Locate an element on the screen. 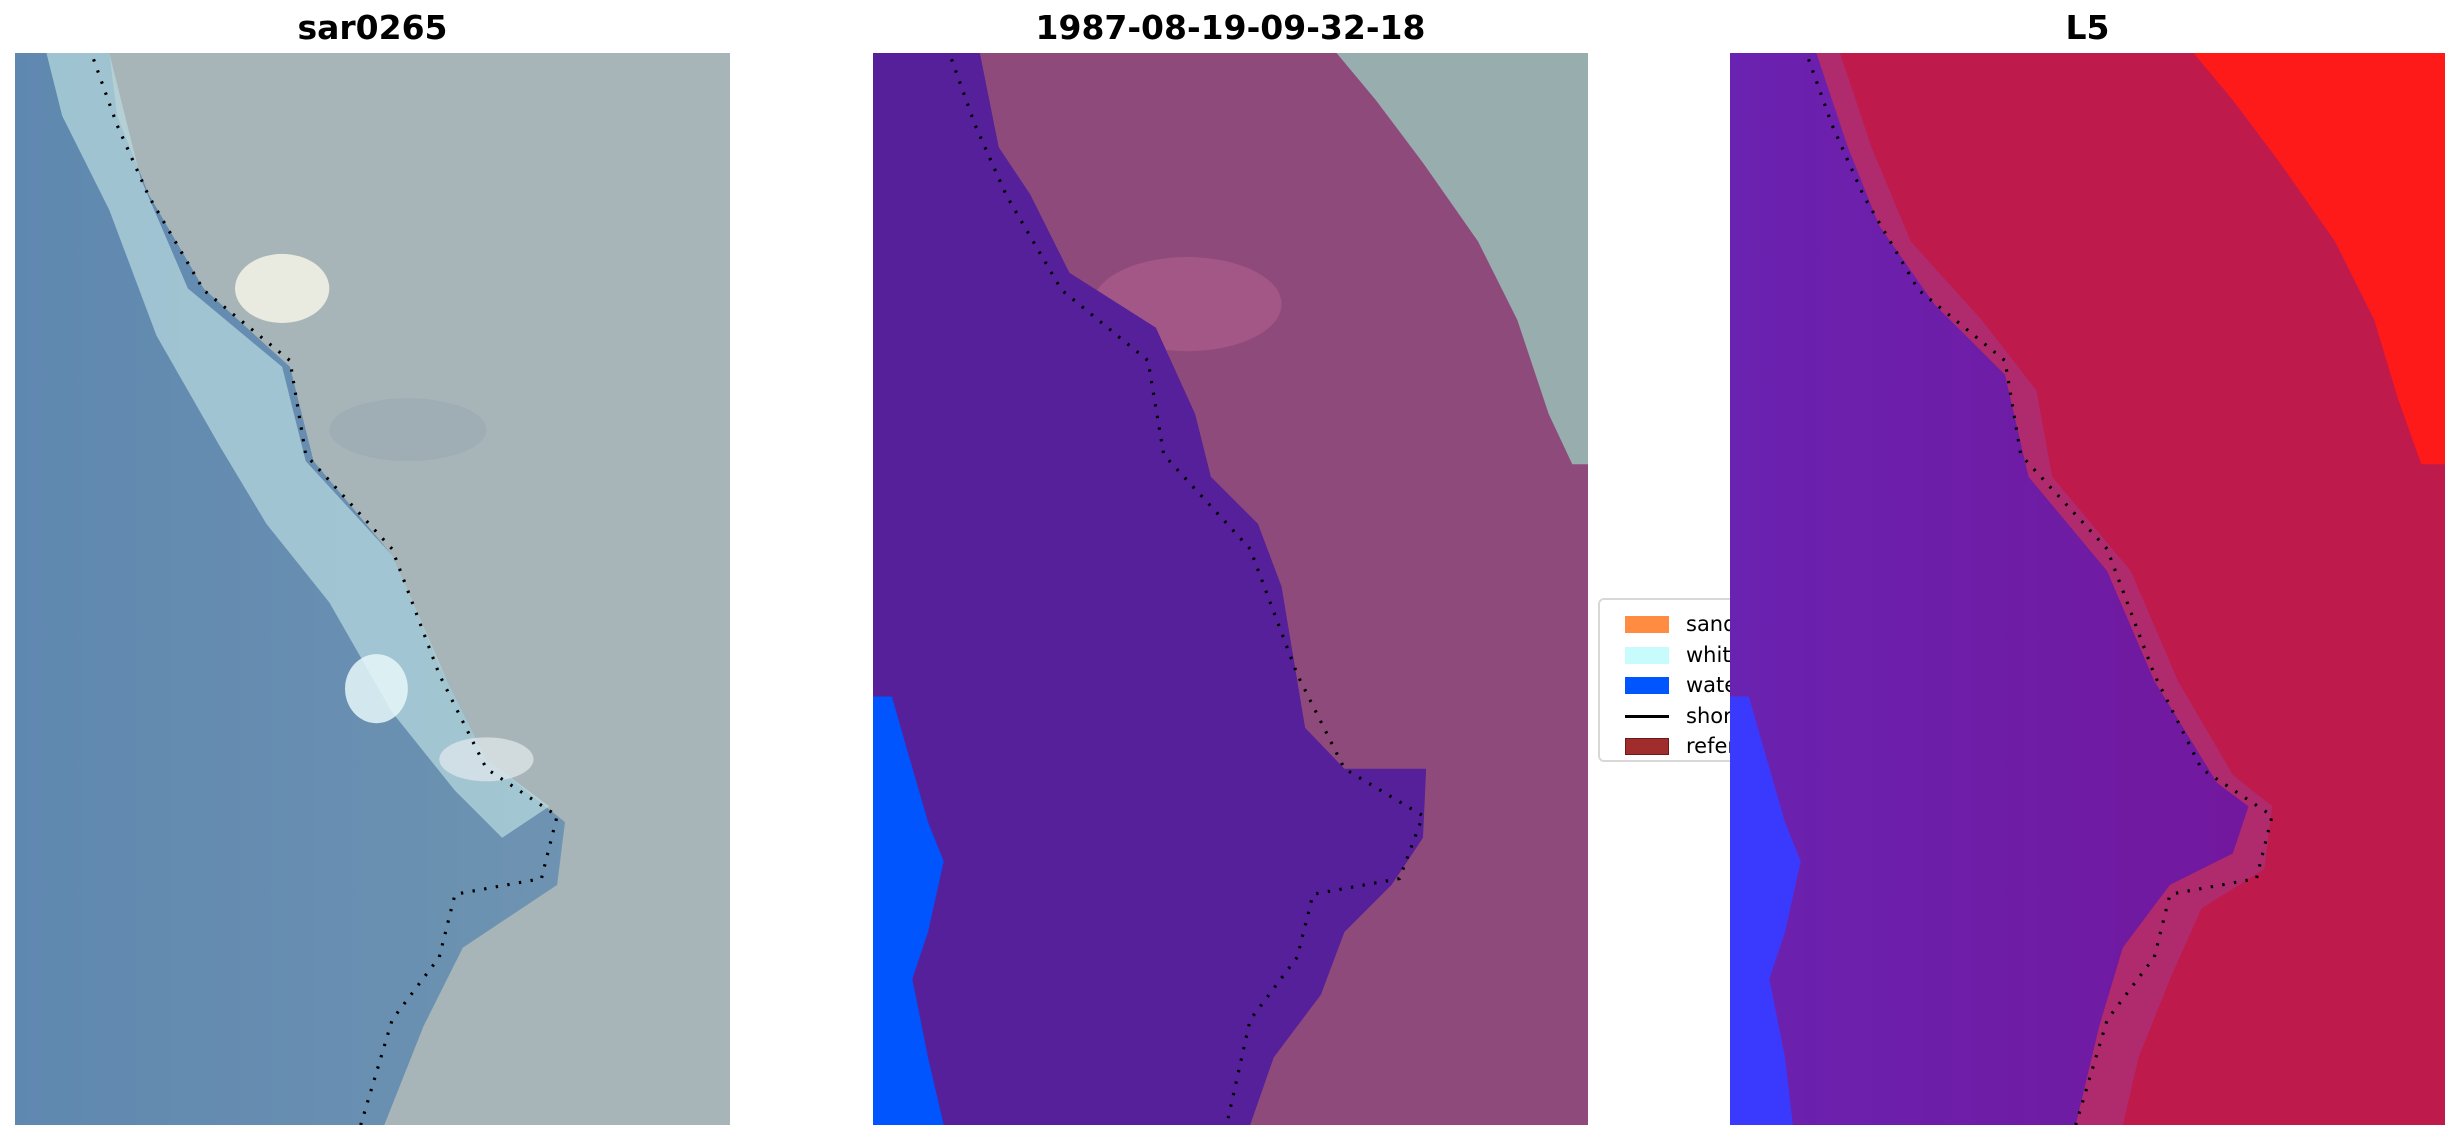  blue-region is located at coordinates (1765, 910).